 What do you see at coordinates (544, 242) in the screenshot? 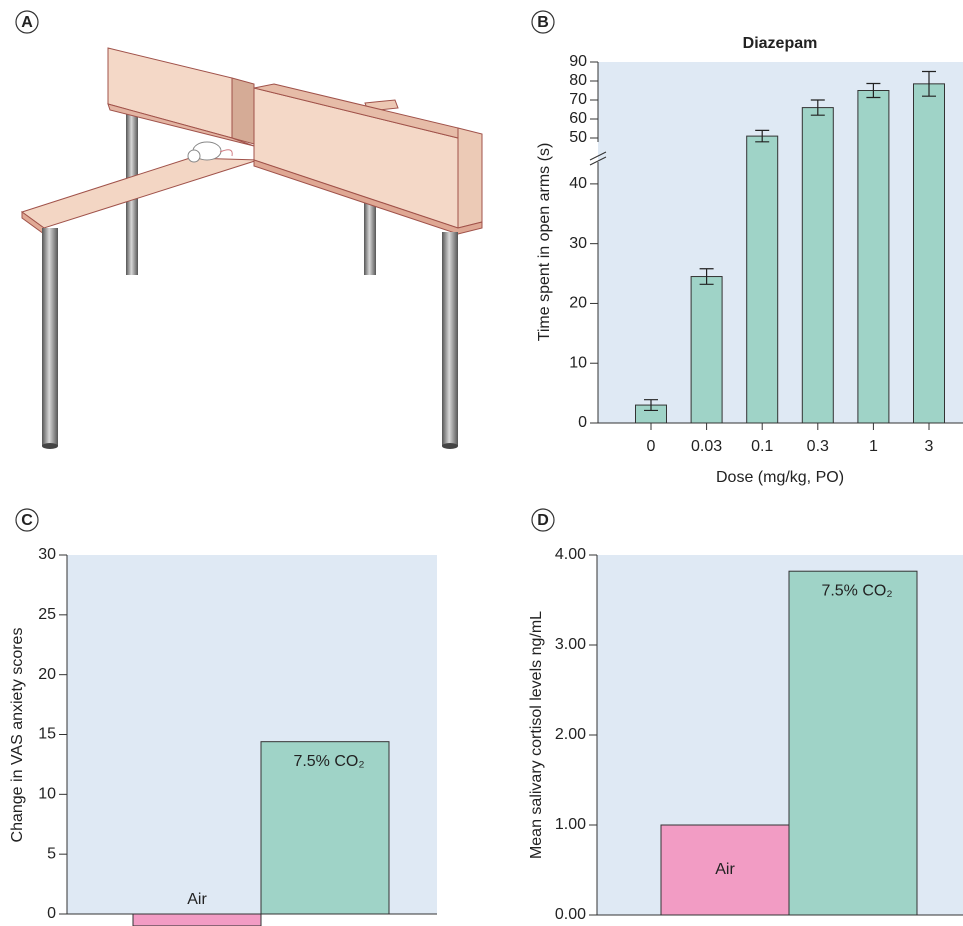
I see `y-axis-label: Time spent in open arms (s)` at bounding box center [544, 242].